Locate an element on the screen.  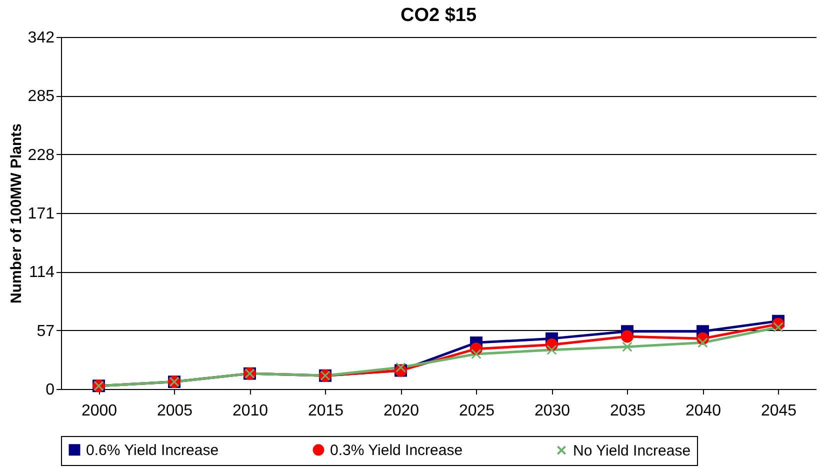
y-tick-label: 285 is located at coordinates (41, 97).